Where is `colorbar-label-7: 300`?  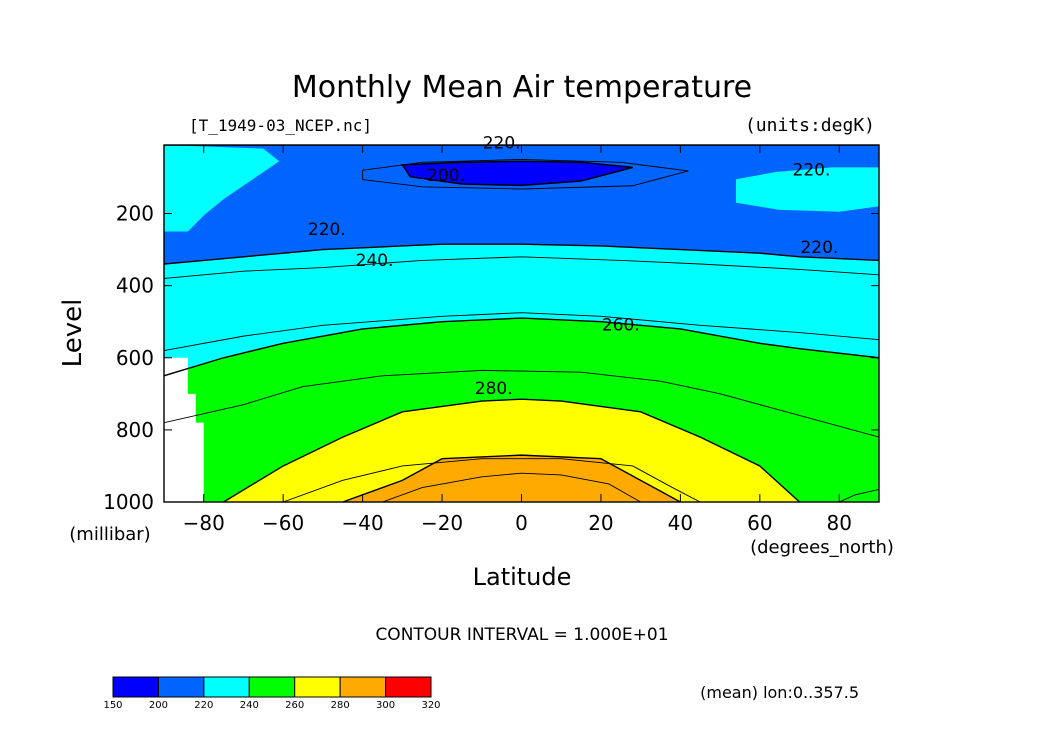
colorbar-label-7: 300 is located at coordinates (385, 705).